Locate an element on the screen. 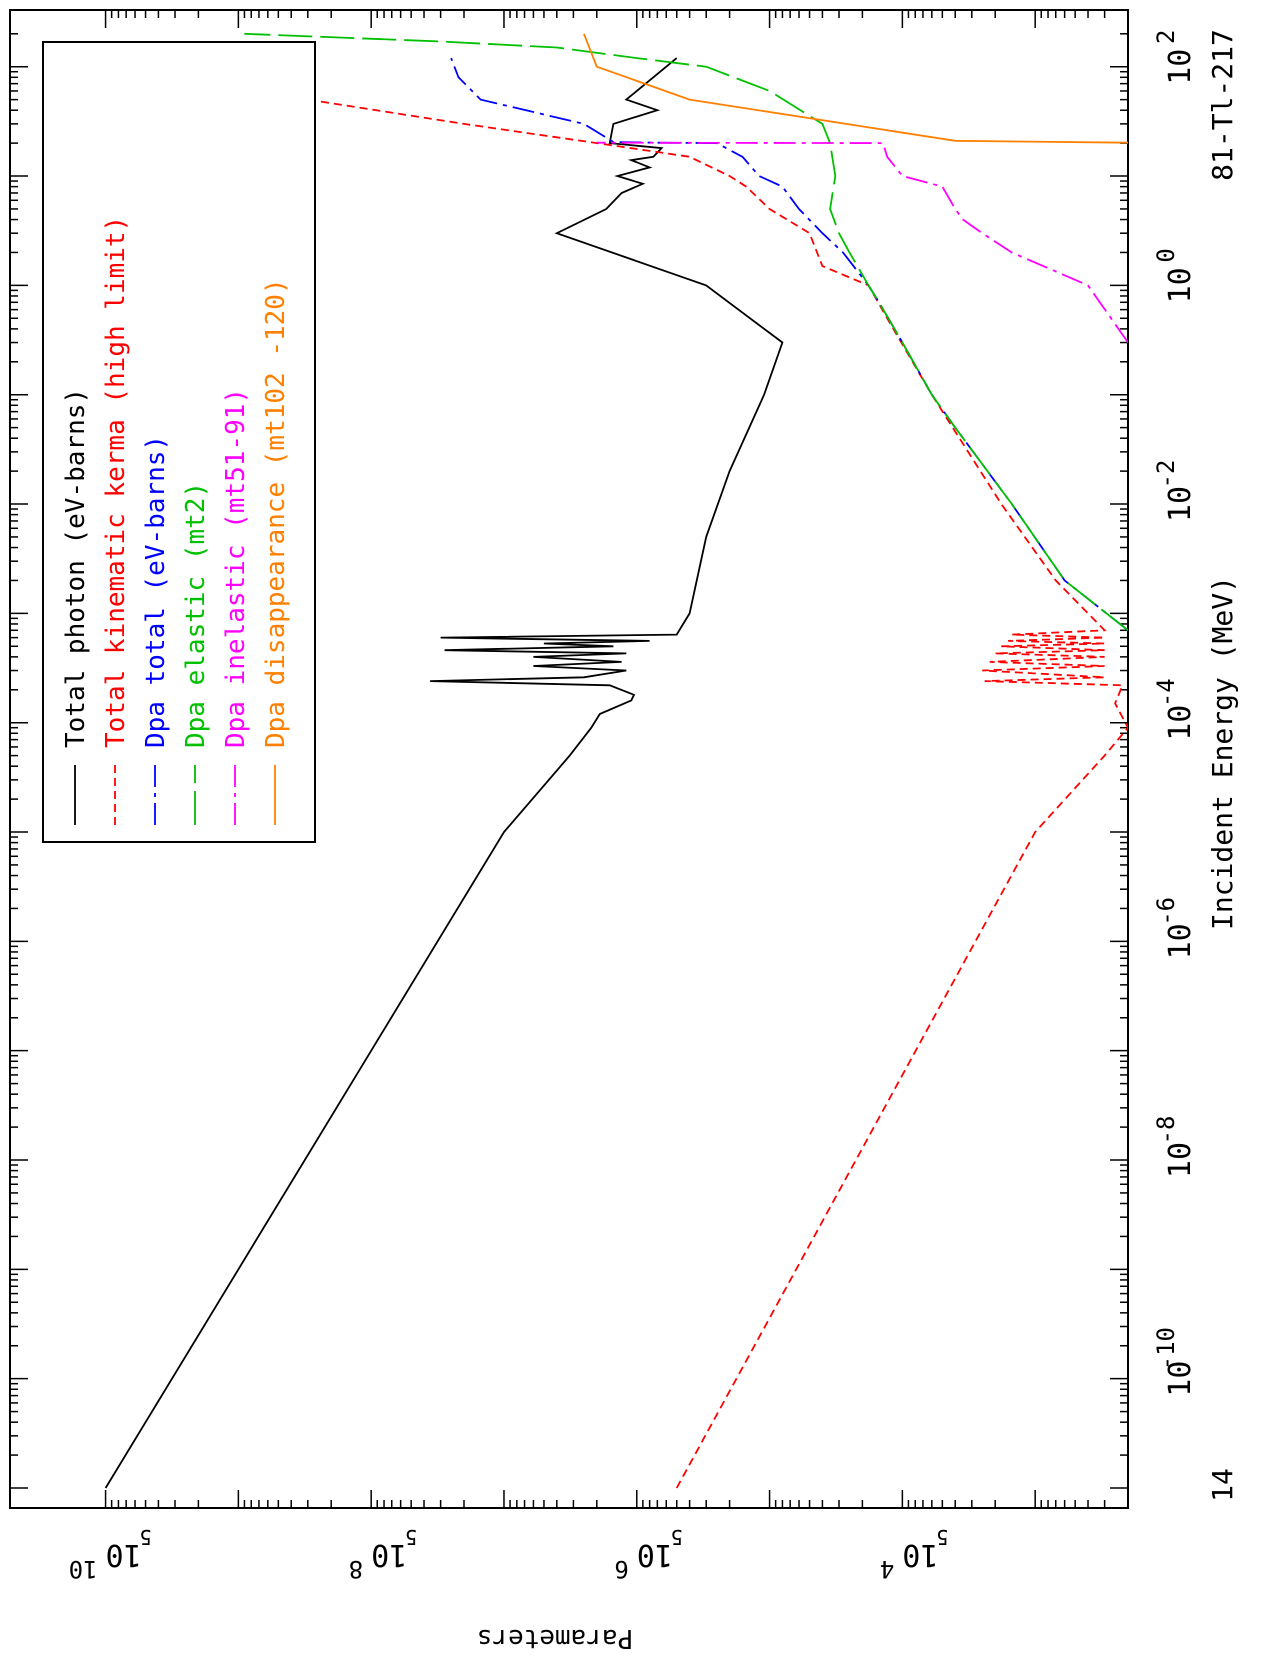  y-tick-label-exponent: 4 is located at coordinates (887, 1569).